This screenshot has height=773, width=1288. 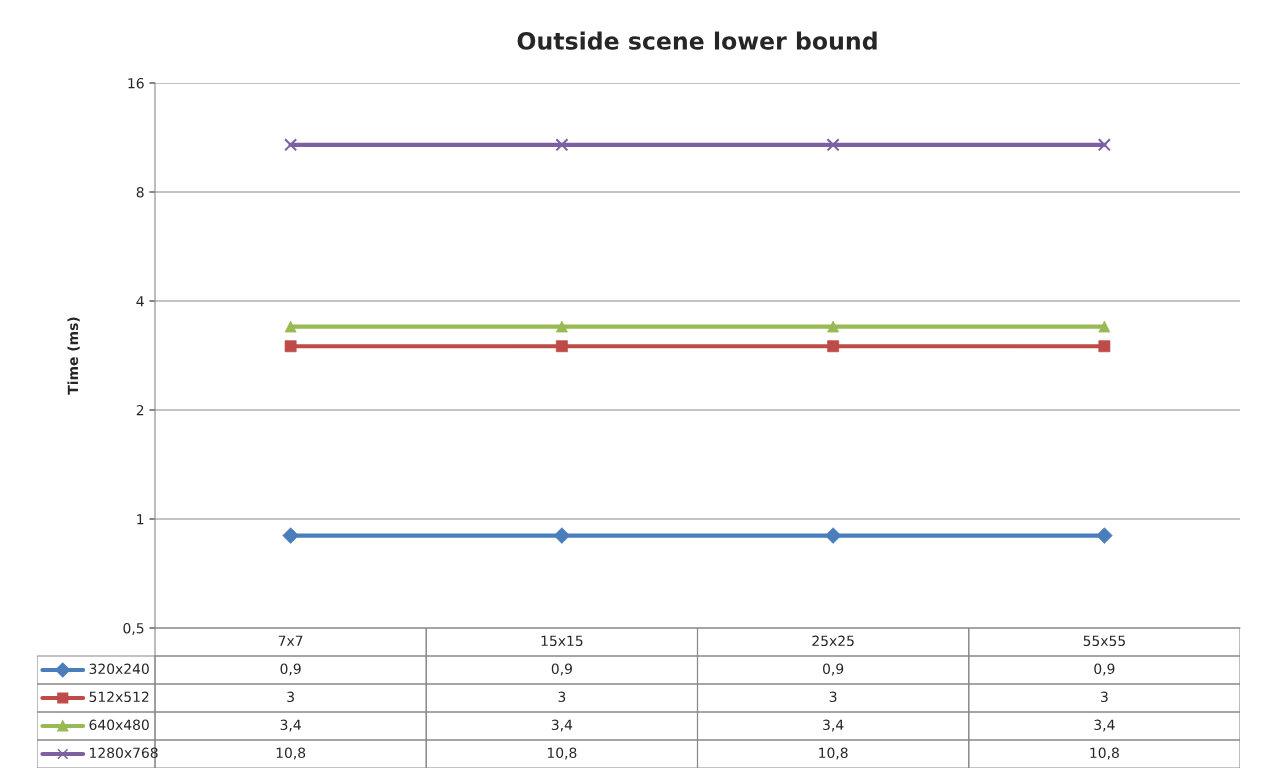 I want to click on legend-label: 512x512, so click(x=119, y=697).